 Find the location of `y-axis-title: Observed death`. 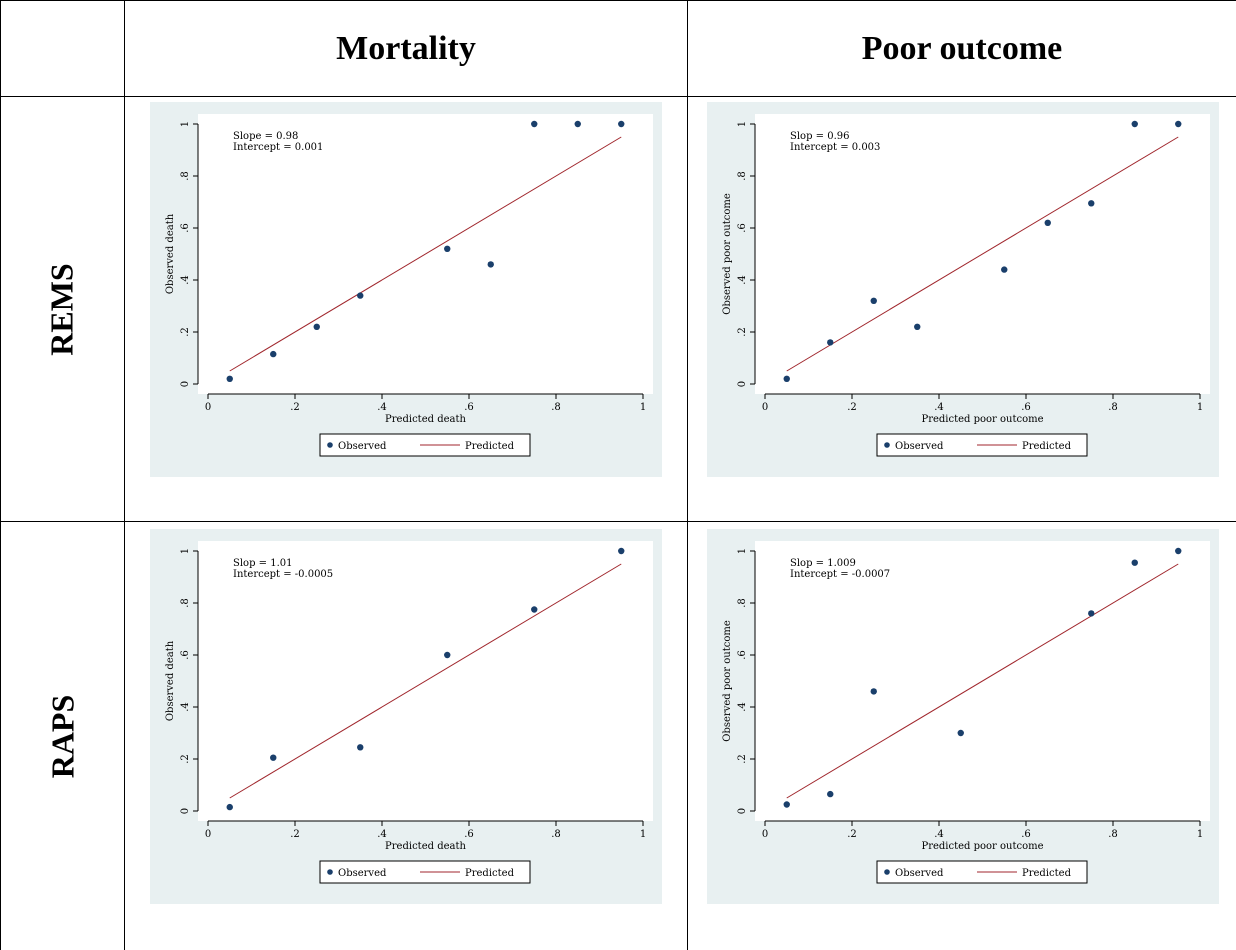

y-axis-title: Observed death is located at coordinates (170, 680).